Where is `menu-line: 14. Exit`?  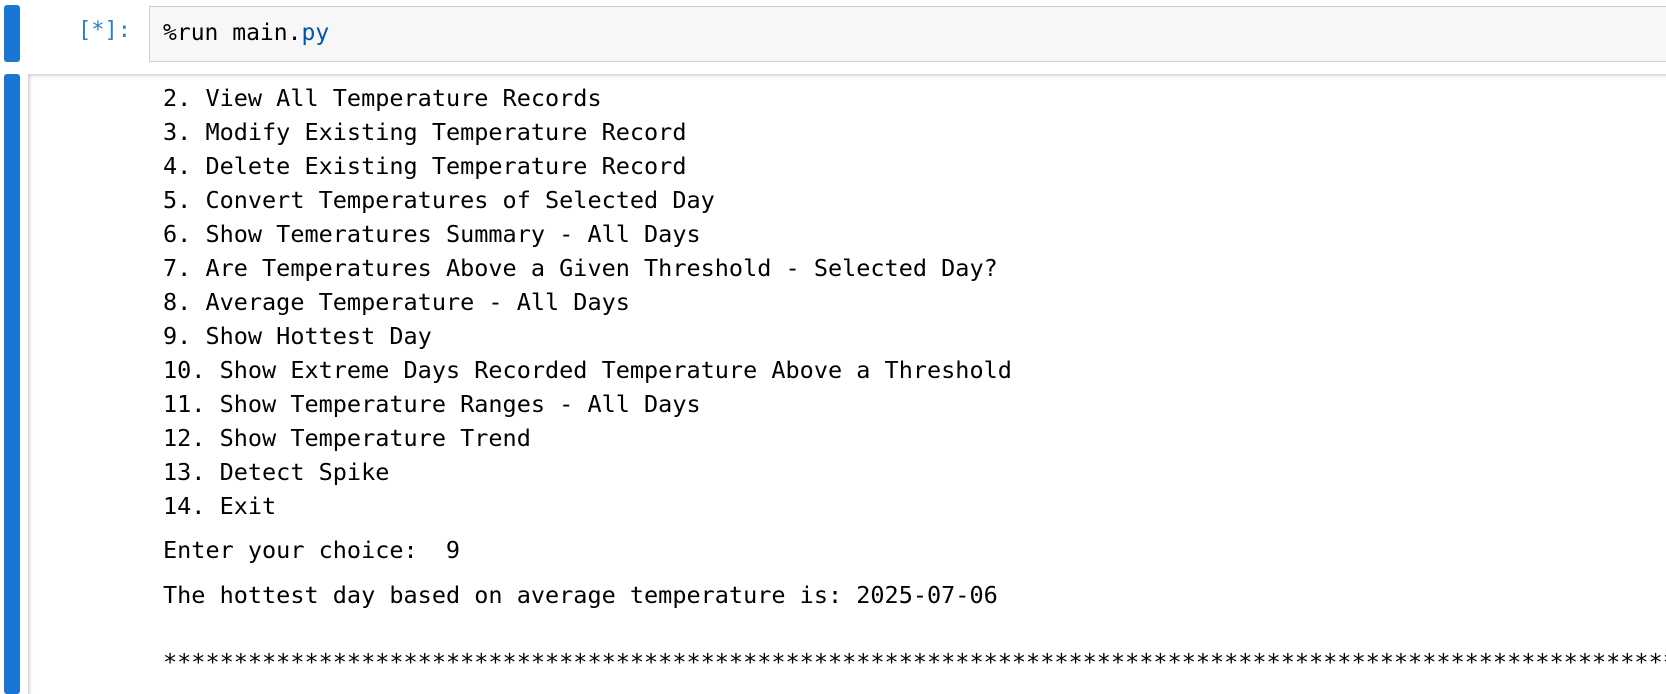 menu-line: 14. Exit is located at coordinates (220, 506).